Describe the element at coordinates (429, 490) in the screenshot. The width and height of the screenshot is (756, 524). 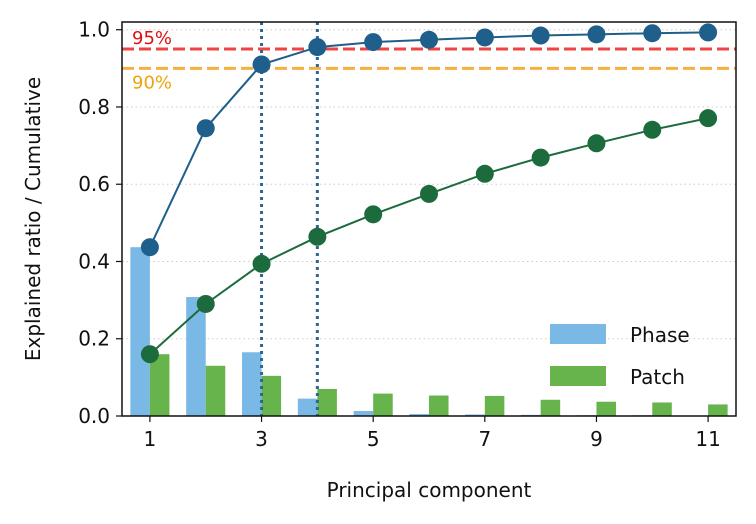
I see `x-axis-title: Principal component` at that location.